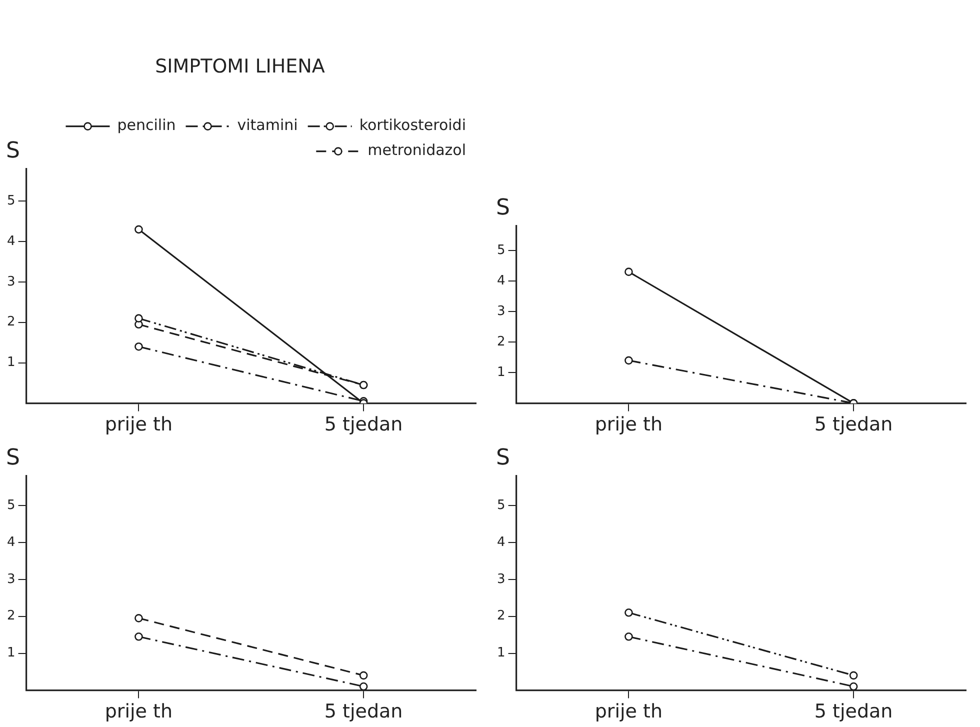  Describe the element at coordinates (240, 66) in the screenshot. I see `chart-title: SIMPTOMI LIHENA` at that location.